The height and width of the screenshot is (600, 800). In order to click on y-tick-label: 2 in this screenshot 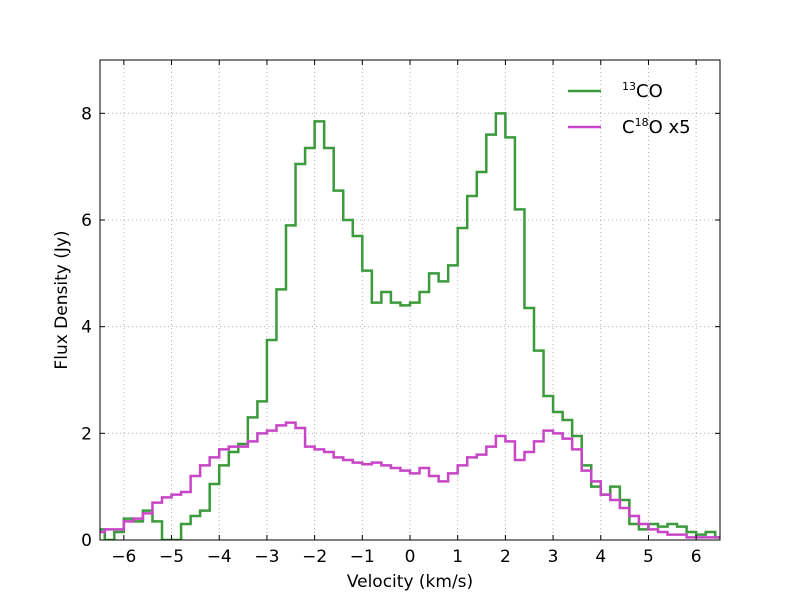, I will do `click(86, 434)`.